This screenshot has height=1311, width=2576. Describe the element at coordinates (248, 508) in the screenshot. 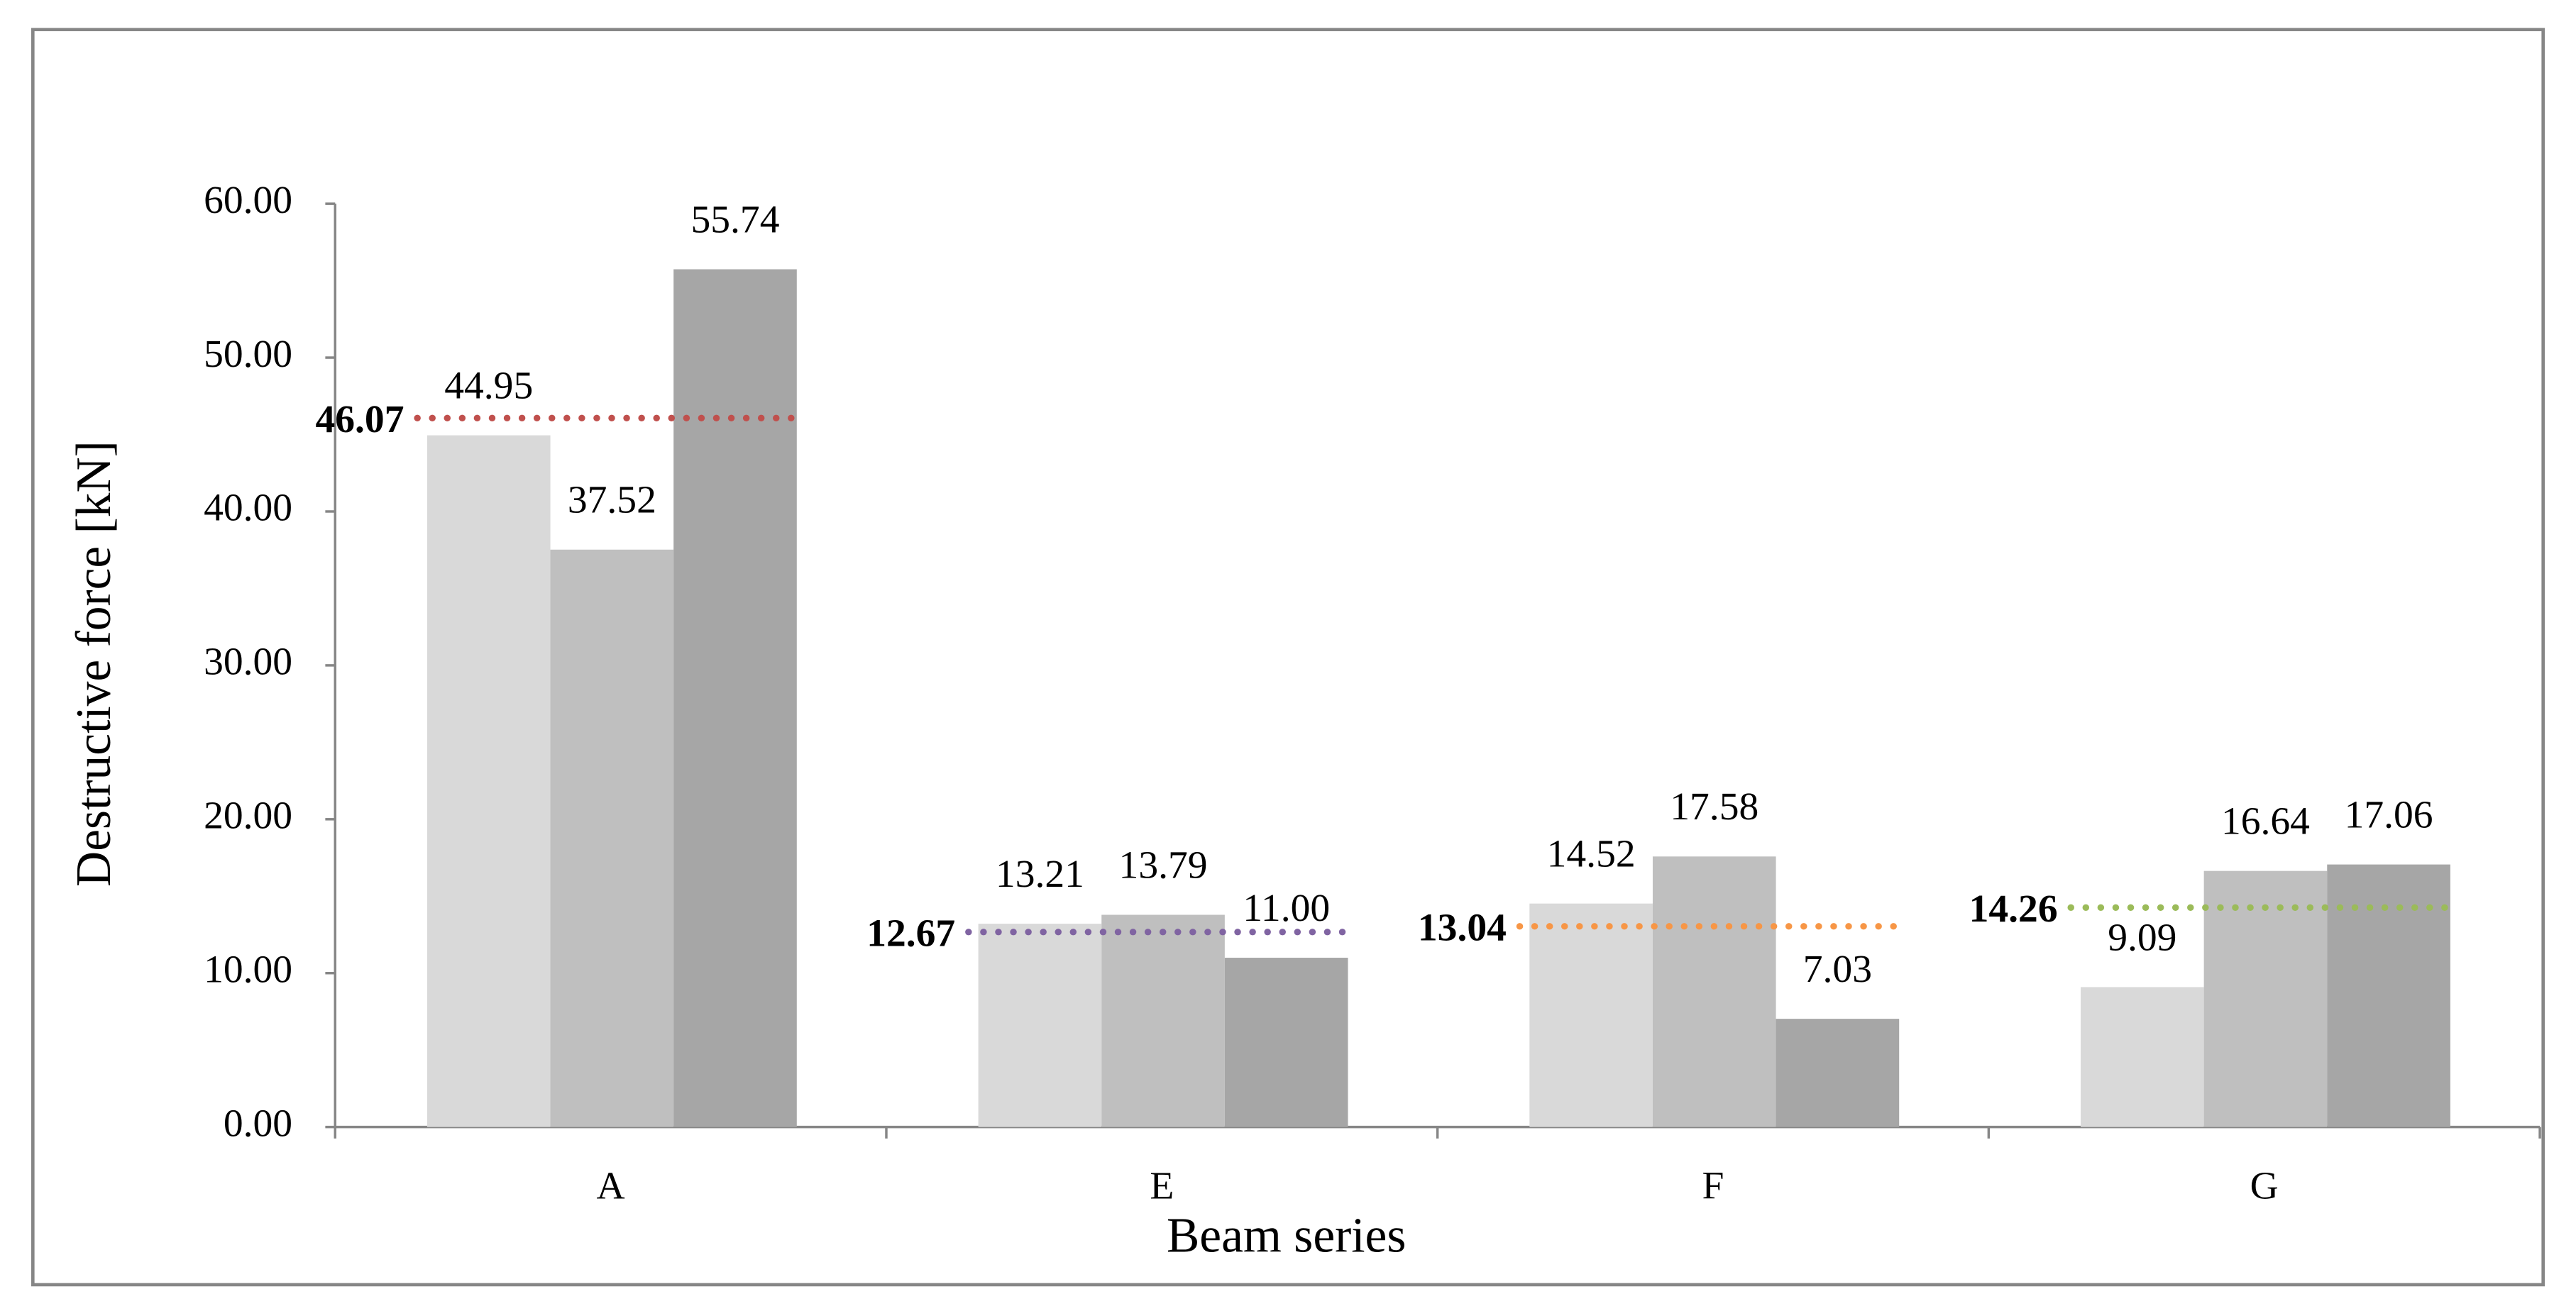

I see `y-tick-label: 40.00` at that location.